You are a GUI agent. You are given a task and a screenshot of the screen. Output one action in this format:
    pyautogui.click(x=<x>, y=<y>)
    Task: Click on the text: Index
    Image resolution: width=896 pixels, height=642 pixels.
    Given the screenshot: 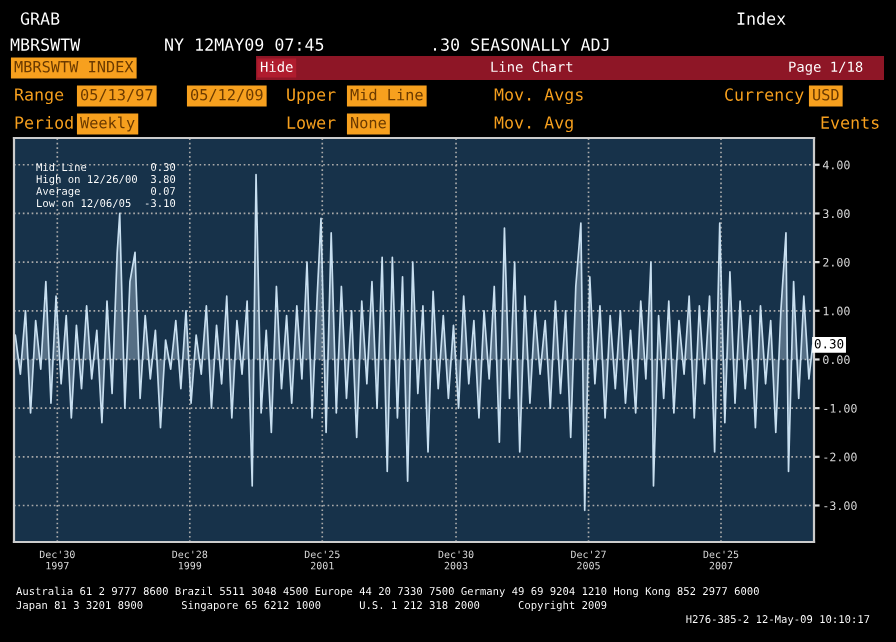 What is the action you would take?
    pyautogui.click(x=761, y=18)
    